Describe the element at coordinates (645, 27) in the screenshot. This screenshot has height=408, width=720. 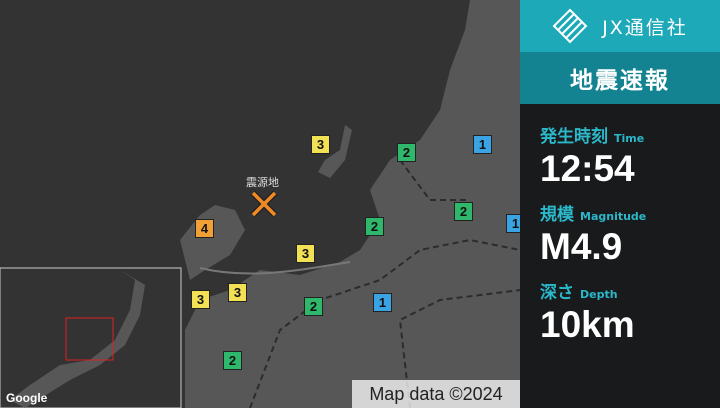
I see `logo-text: JX通信社` at that location.